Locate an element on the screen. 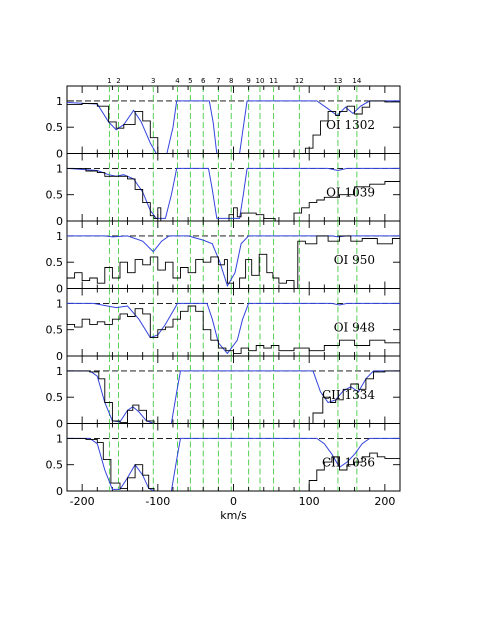 The height and width of the screenshot is (621, 480). component-label: 11 is located at coordinates (273, 81).